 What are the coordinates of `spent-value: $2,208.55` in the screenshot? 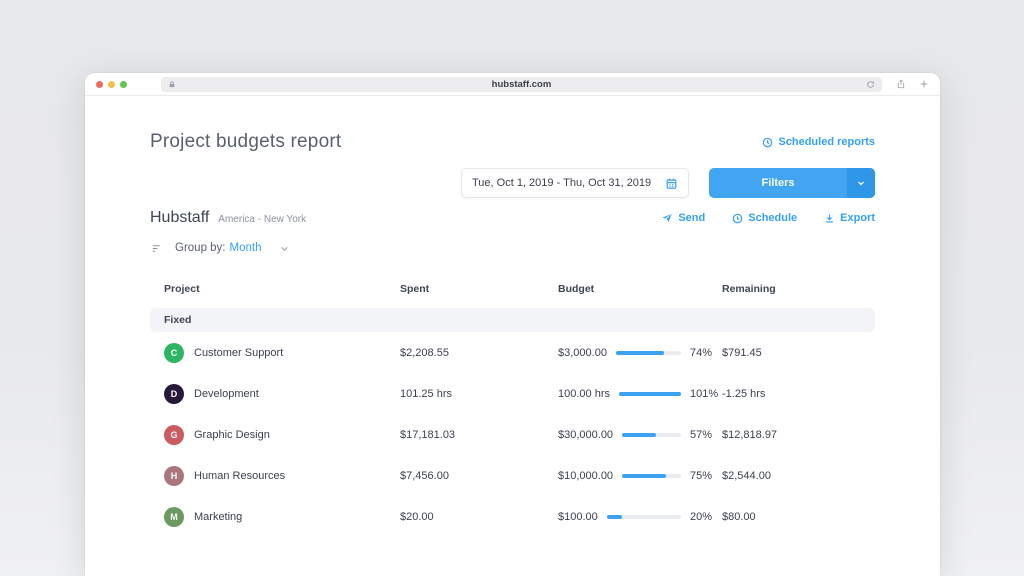 It's located at (424, 352).